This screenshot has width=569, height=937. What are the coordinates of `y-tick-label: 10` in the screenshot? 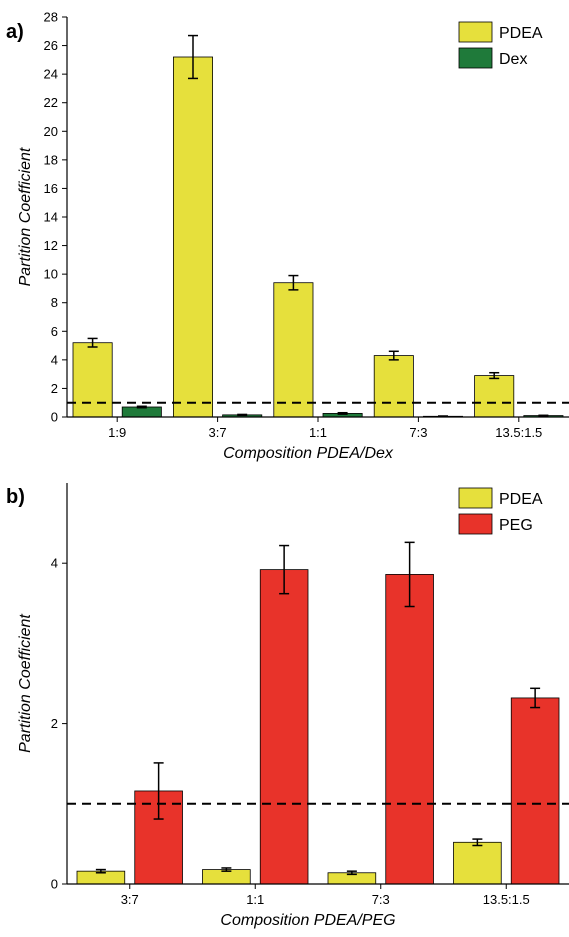 It's located at (51, 274).